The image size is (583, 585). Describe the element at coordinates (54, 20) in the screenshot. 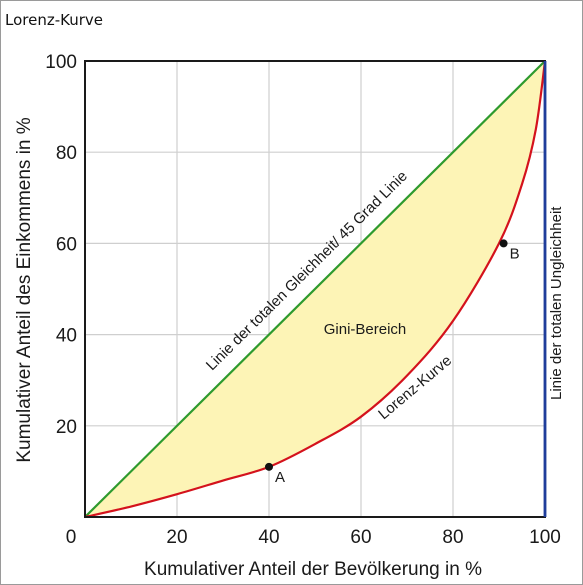

I see `figure-caption: Lorenz-Kurve` at that location.